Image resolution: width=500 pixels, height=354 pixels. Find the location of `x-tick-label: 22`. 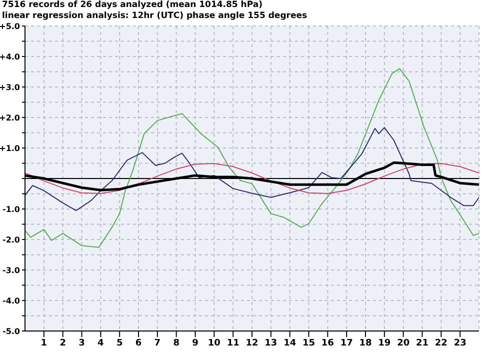

x-tick-label: 22 is located at coordinates (441, 343).